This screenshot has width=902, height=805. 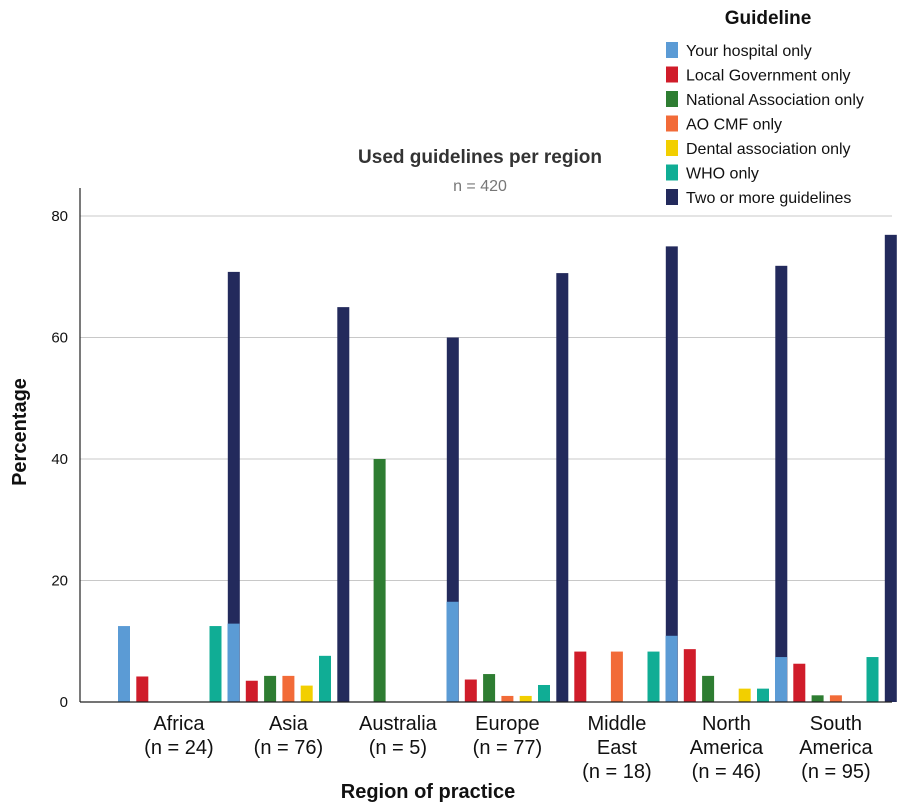 I want to click on y-tick-labels: 0 20 40 60 80, so click(x=59, y=459).